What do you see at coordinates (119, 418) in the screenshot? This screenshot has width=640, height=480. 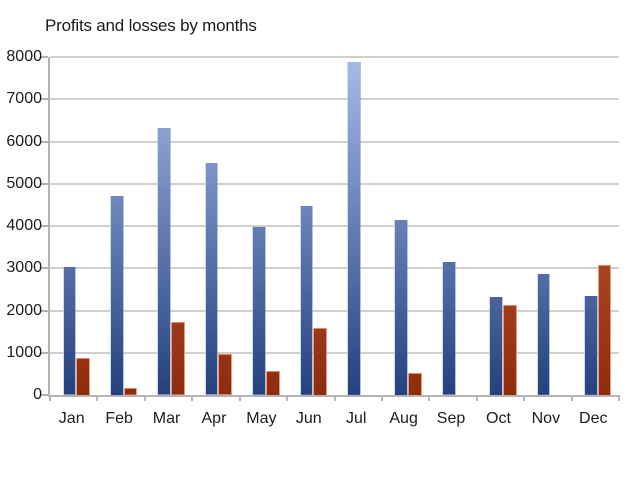 I see `x-axis-label-feb: Feb` at bounding box center [119, 418].